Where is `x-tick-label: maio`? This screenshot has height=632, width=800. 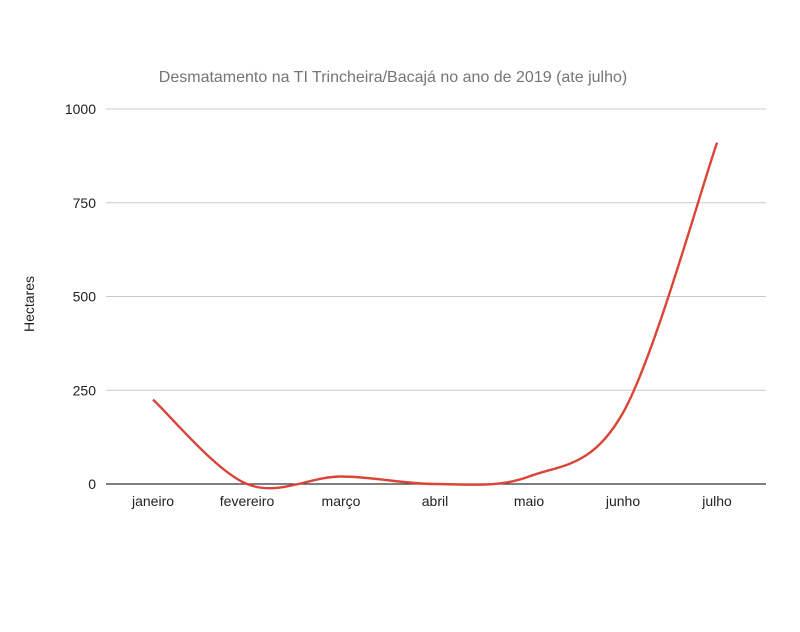 x-tick-label: maio is located at coordinates (529, 501).